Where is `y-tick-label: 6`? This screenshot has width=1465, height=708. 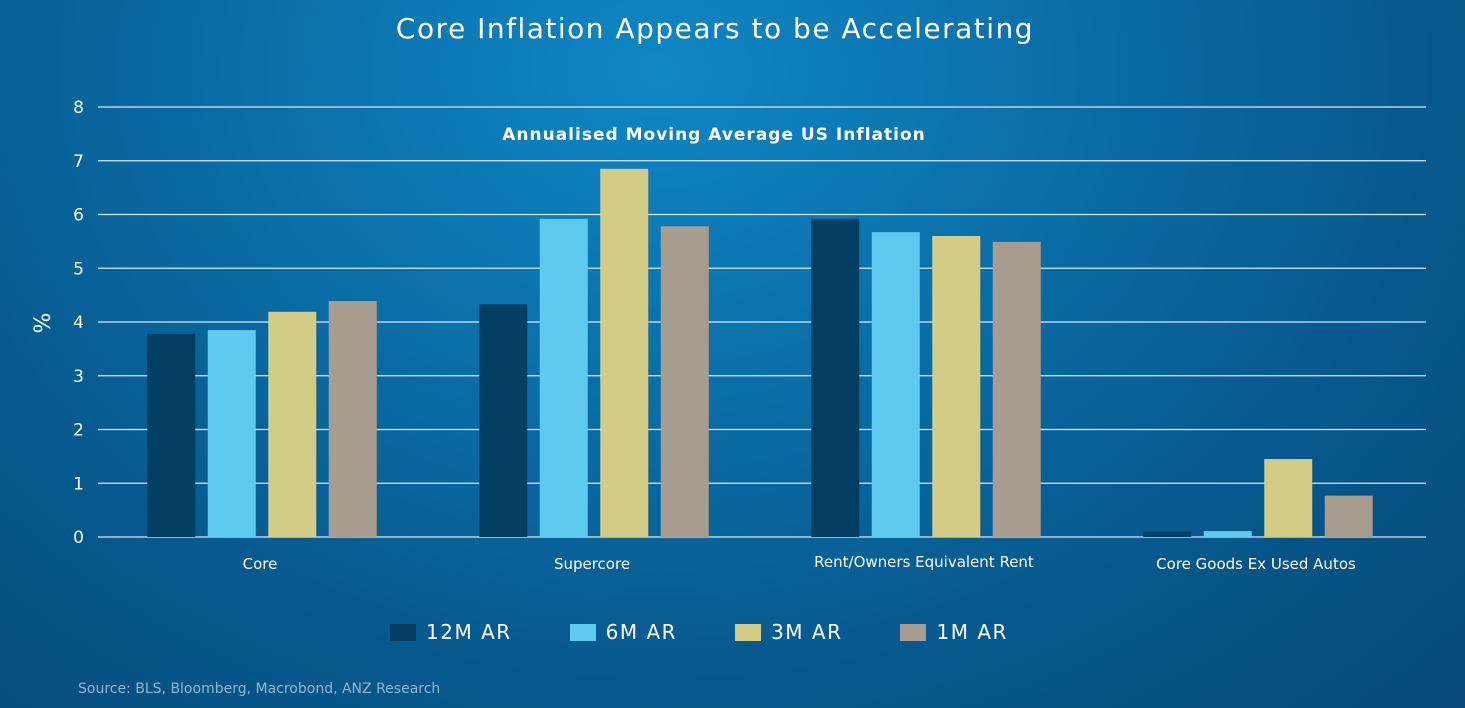
y-tick-label: 6 is located at coordinates (78, 216).